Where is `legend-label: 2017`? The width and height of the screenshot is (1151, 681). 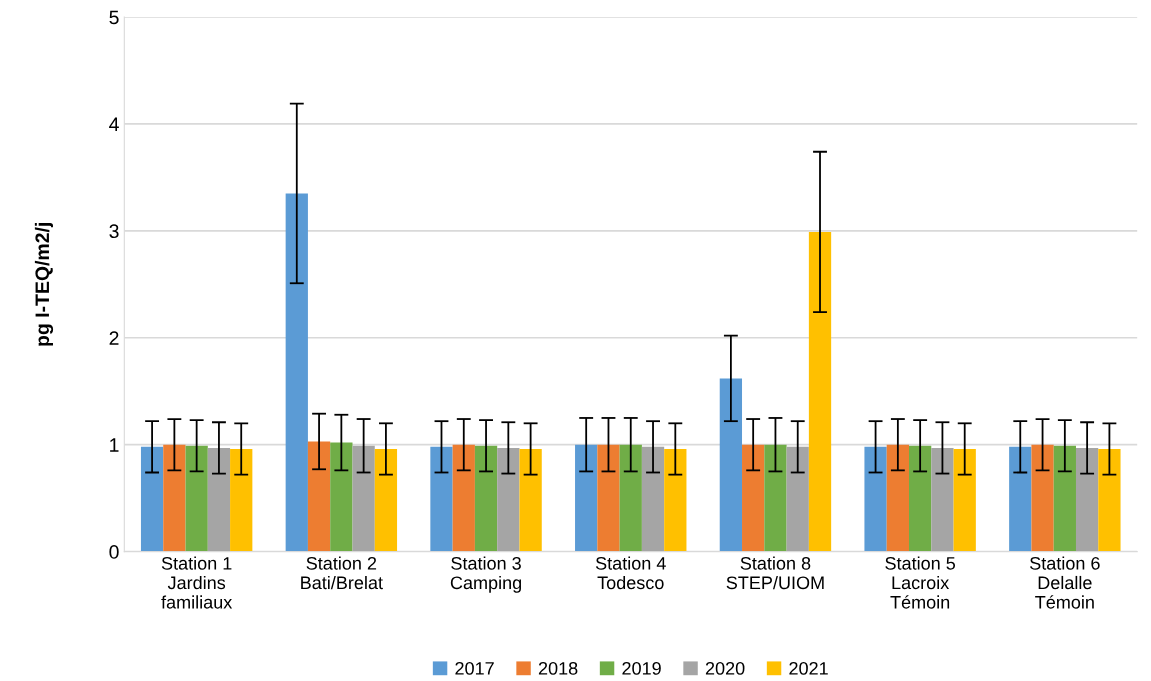
legend-label: 2017 is located at coordinates (474, 668).